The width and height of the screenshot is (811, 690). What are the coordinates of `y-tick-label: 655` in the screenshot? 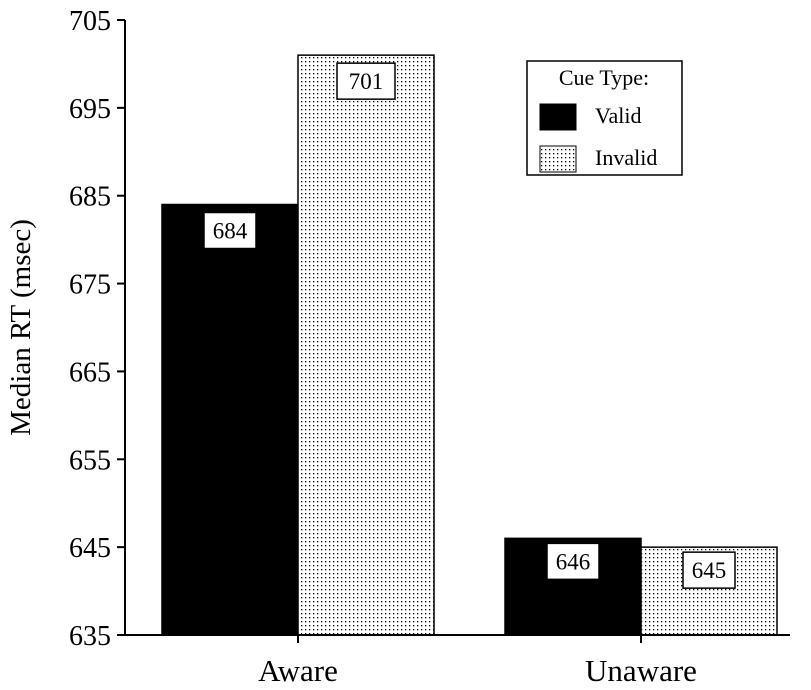 It's located at (90, 460).